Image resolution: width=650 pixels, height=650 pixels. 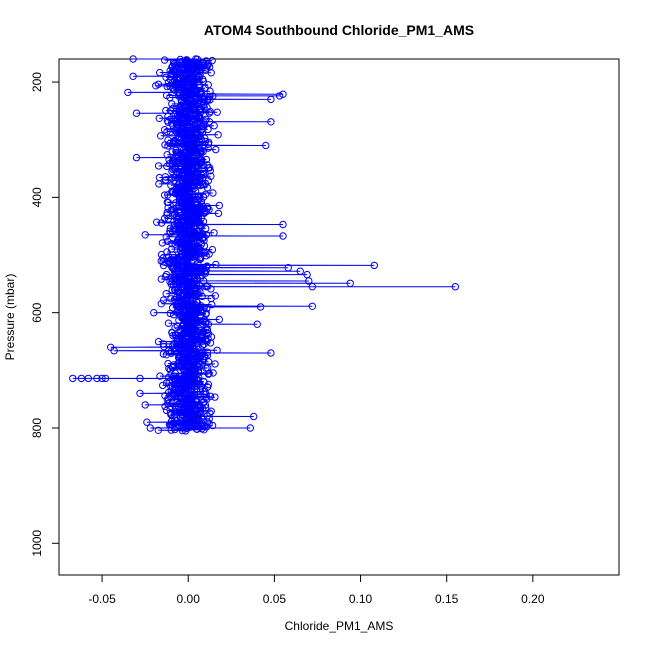 What do you see at coordinates (339, 30) in the screenshot?
I see `chart-title: ATOM4 Southbound Chloride_PM1_AMS` at bounding box center [339, 30].